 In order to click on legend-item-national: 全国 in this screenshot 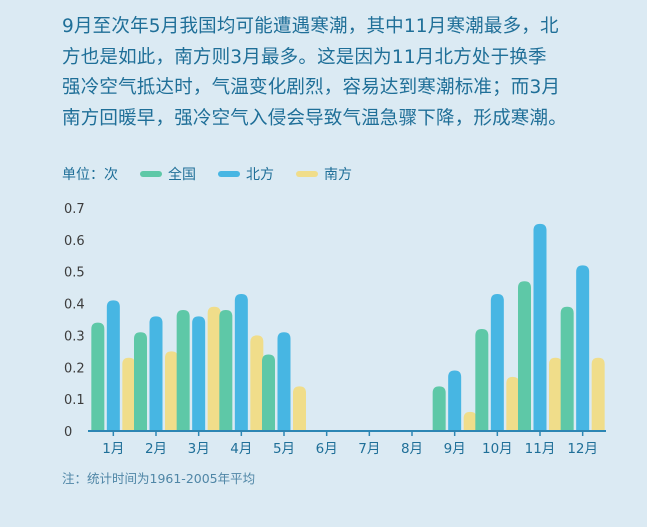, I will do `click(168, 174)`.